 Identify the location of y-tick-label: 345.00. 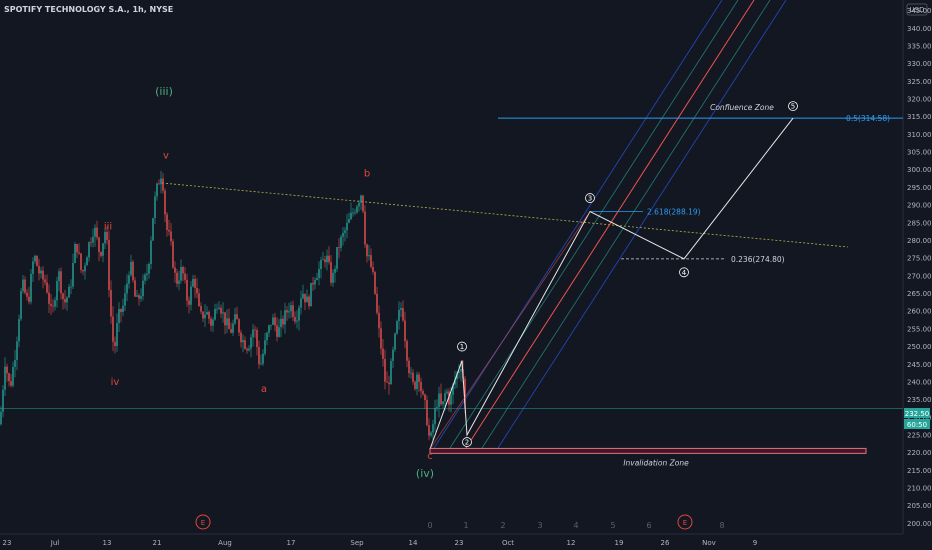
(919, 11).